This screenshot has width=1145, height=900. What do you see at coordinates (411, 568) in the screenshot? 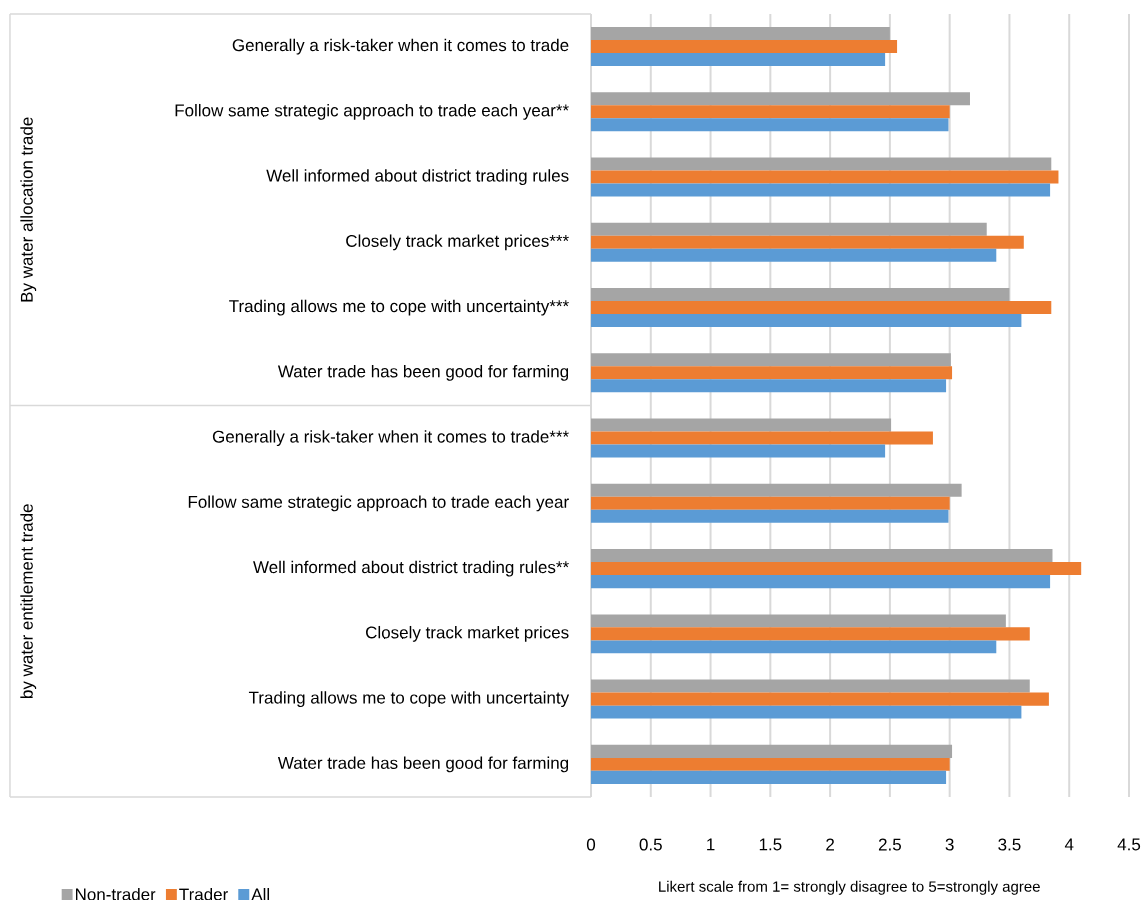
I see `y-tick-label: Well informed about district trading rules**` at bounding box center [411, 568].